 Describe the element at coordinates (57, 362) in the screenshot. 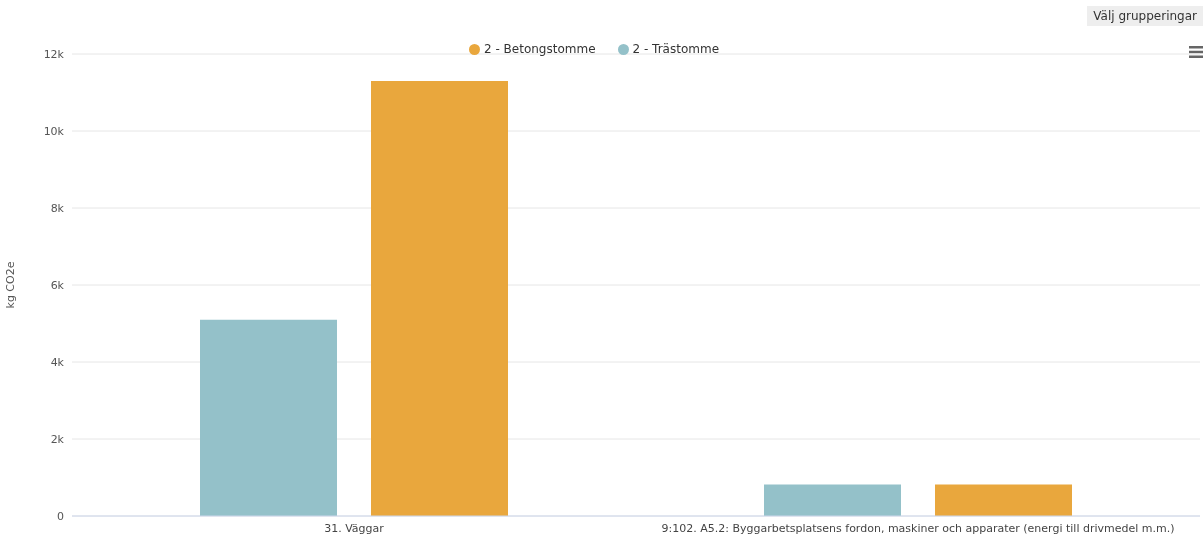

I see `y-tick-label: 4k` at that location.